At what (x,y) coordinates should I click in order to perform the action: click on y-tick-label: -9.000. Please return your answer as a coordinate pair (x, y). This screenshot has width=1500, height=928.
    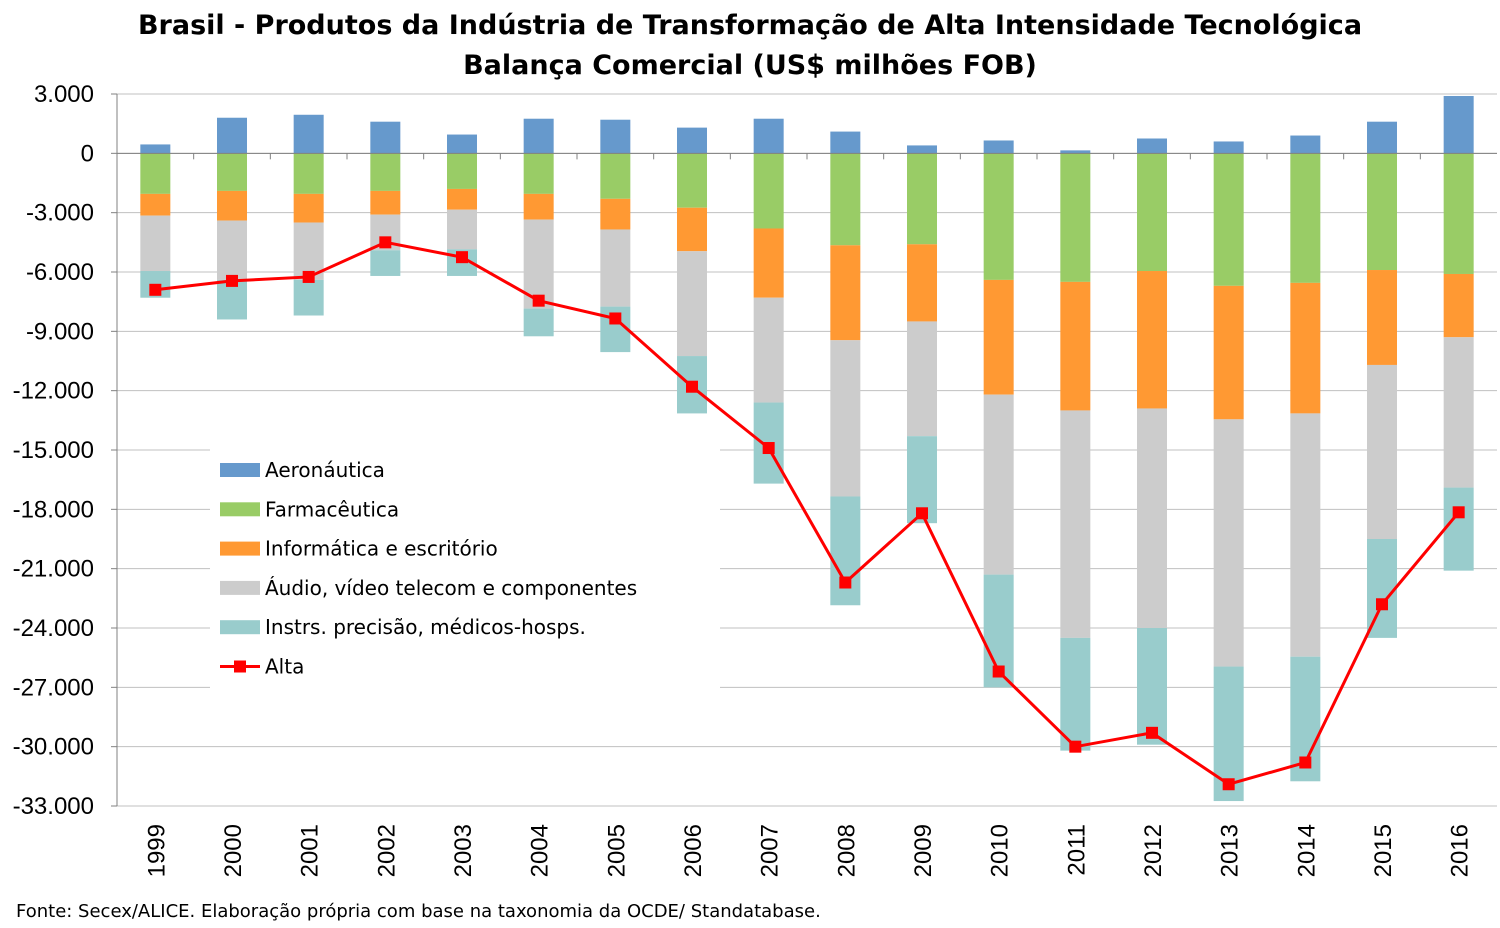
    Looking at the image, I should click on (60, 331).